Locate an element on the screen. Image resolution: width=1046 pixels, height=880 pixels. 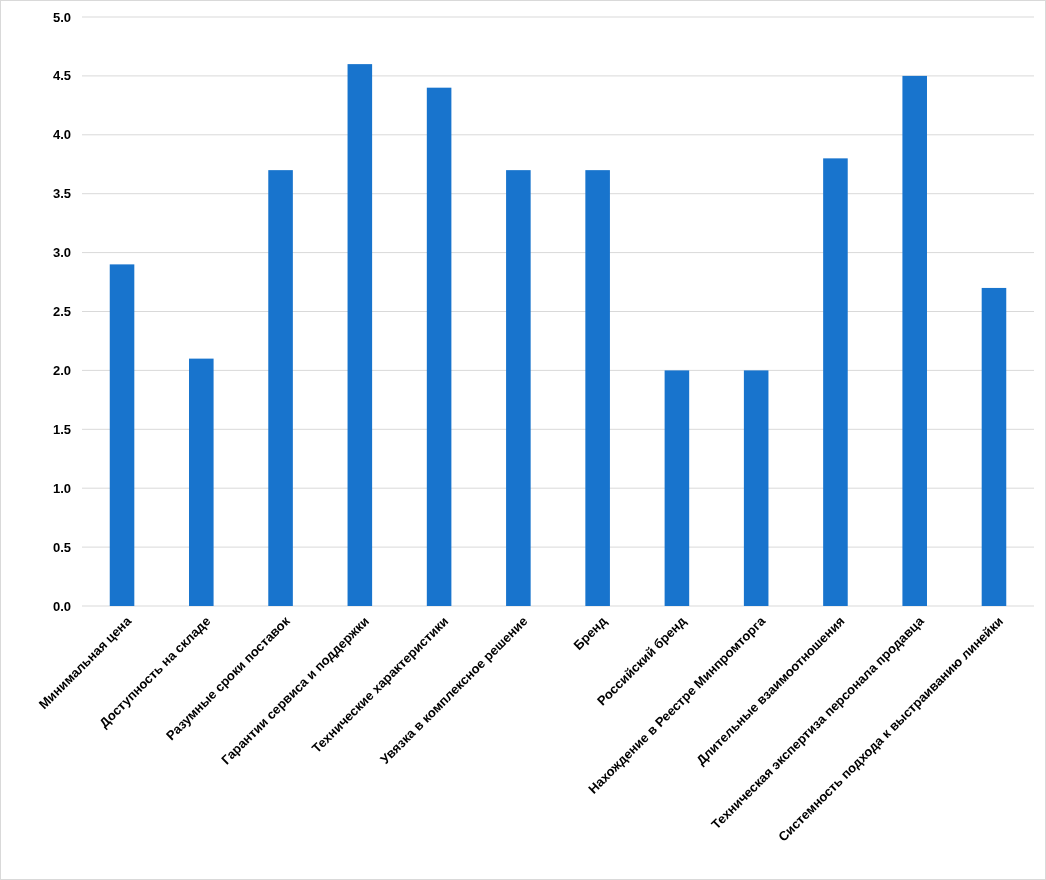
y-tick-label: 0.5 is located at coordinates (61, 547).